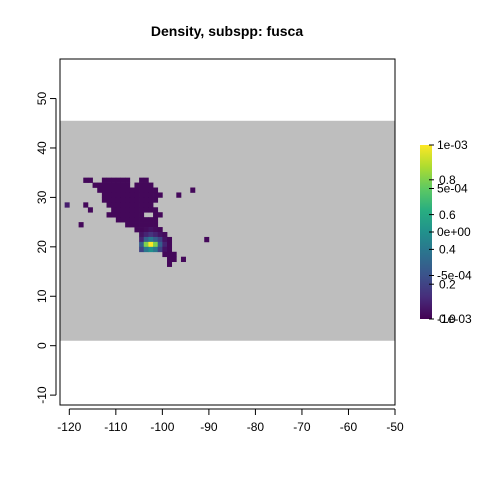  I want to click on y-tick-label: 30, so click(42, 197).